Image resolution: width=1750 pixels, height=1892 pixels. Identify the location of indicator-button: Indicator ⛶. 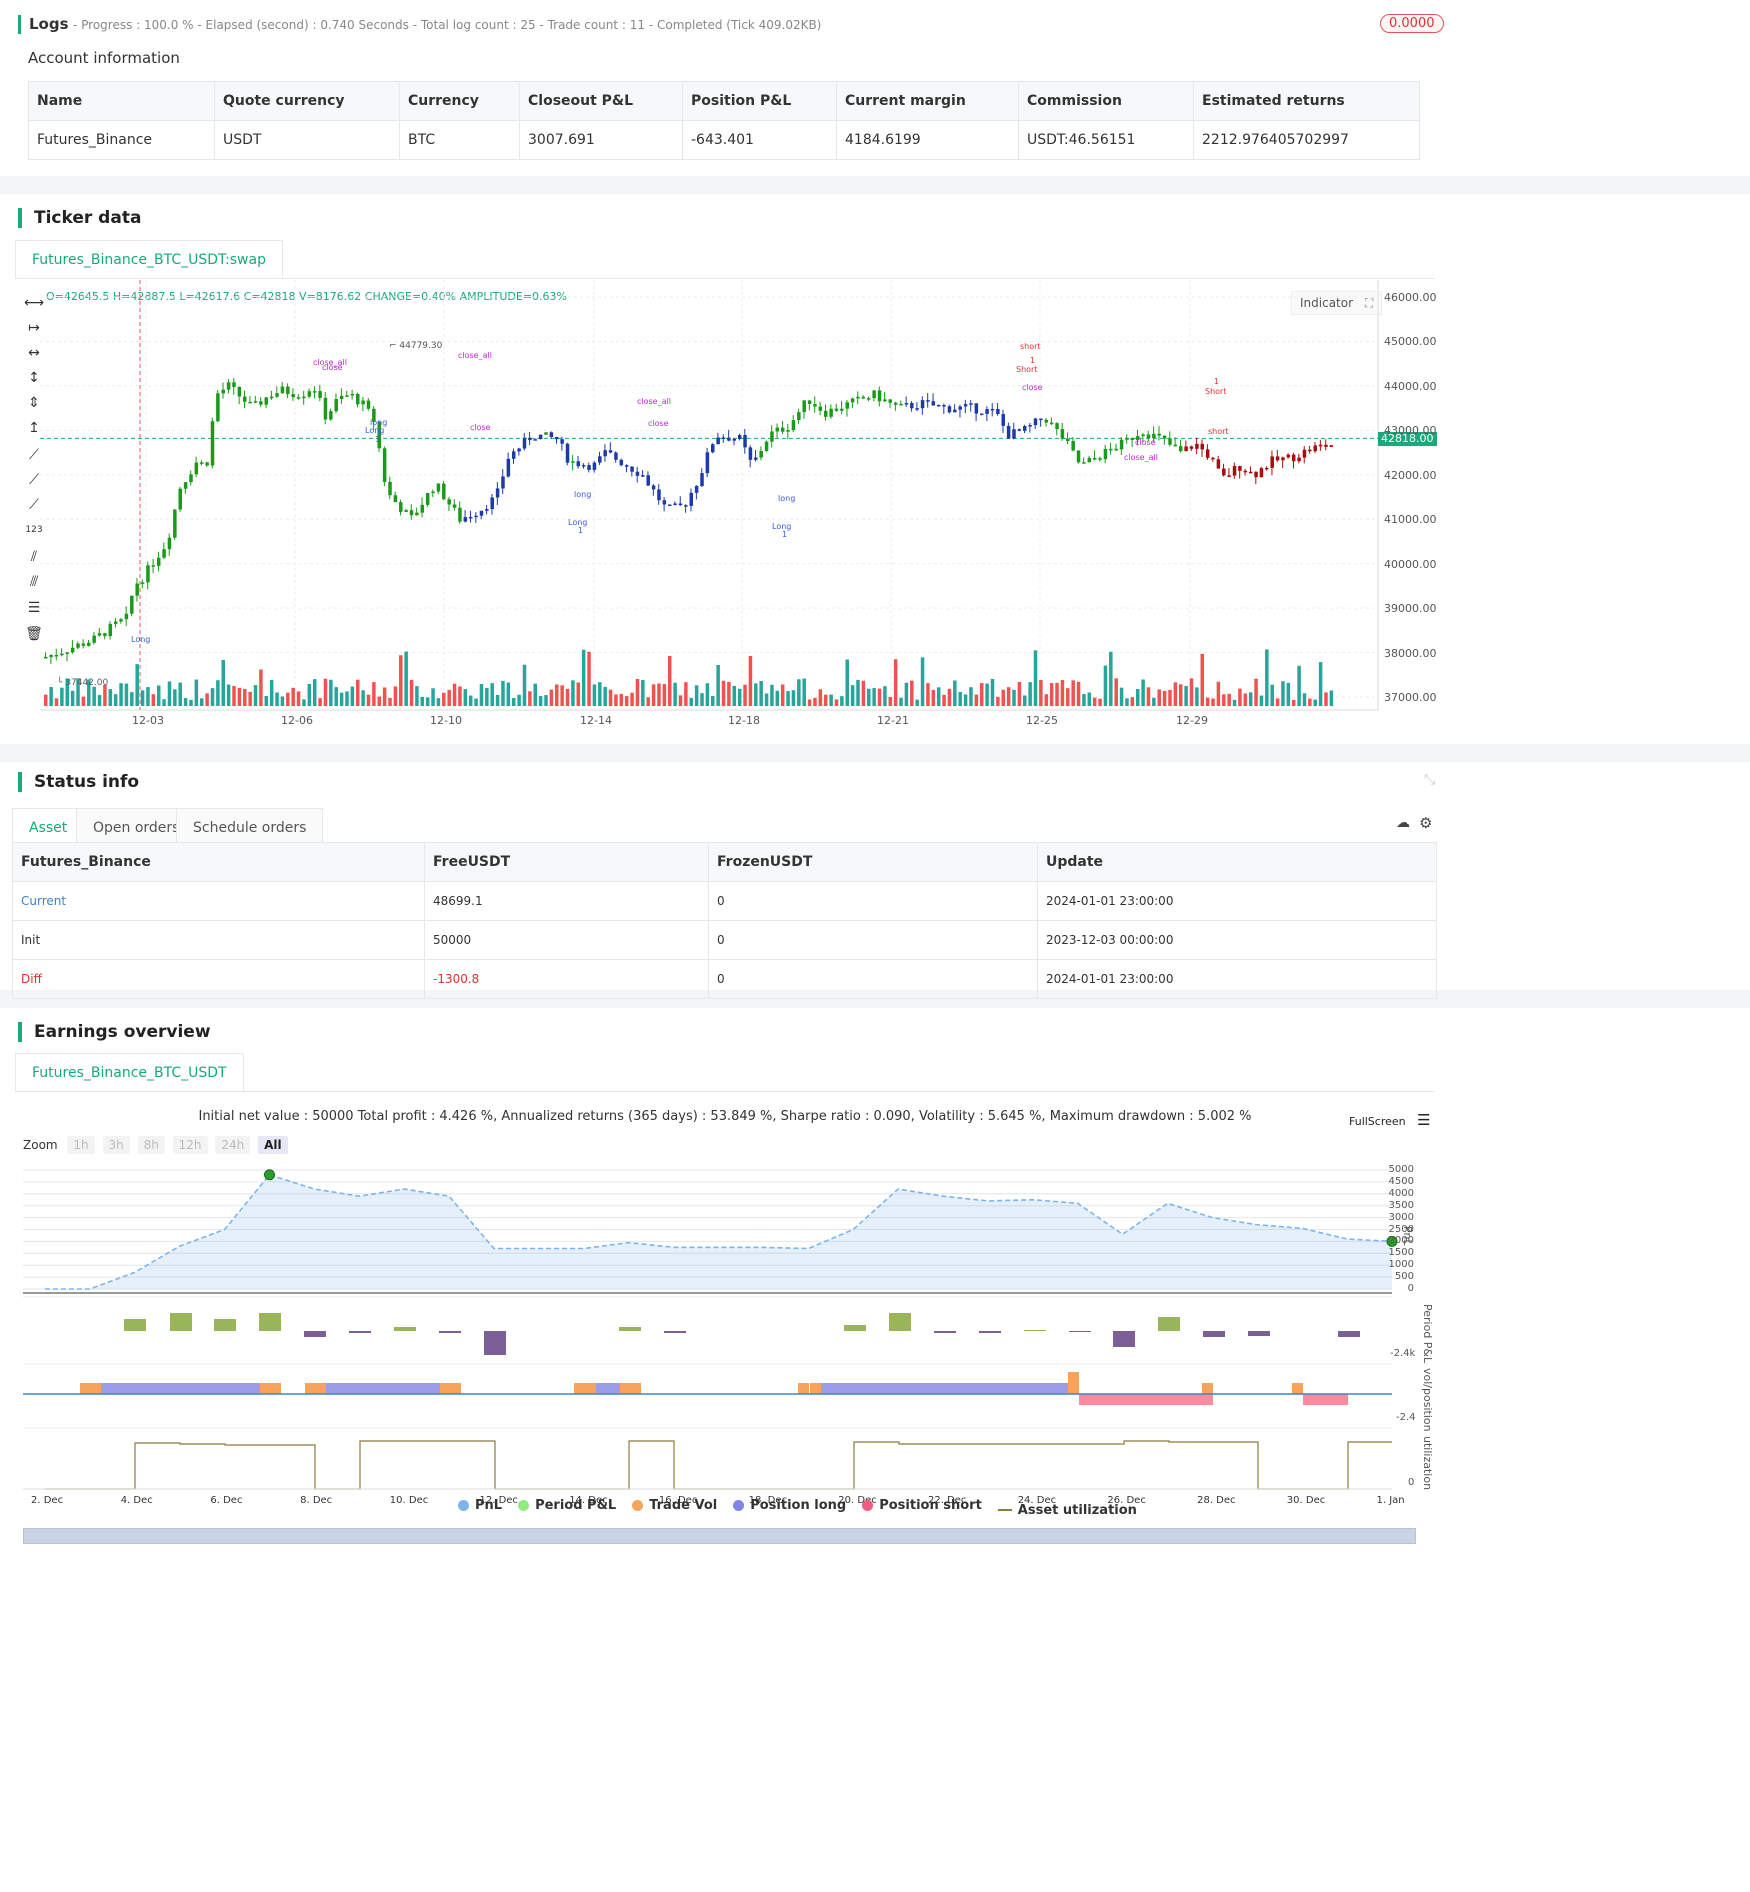
(1337, 303).